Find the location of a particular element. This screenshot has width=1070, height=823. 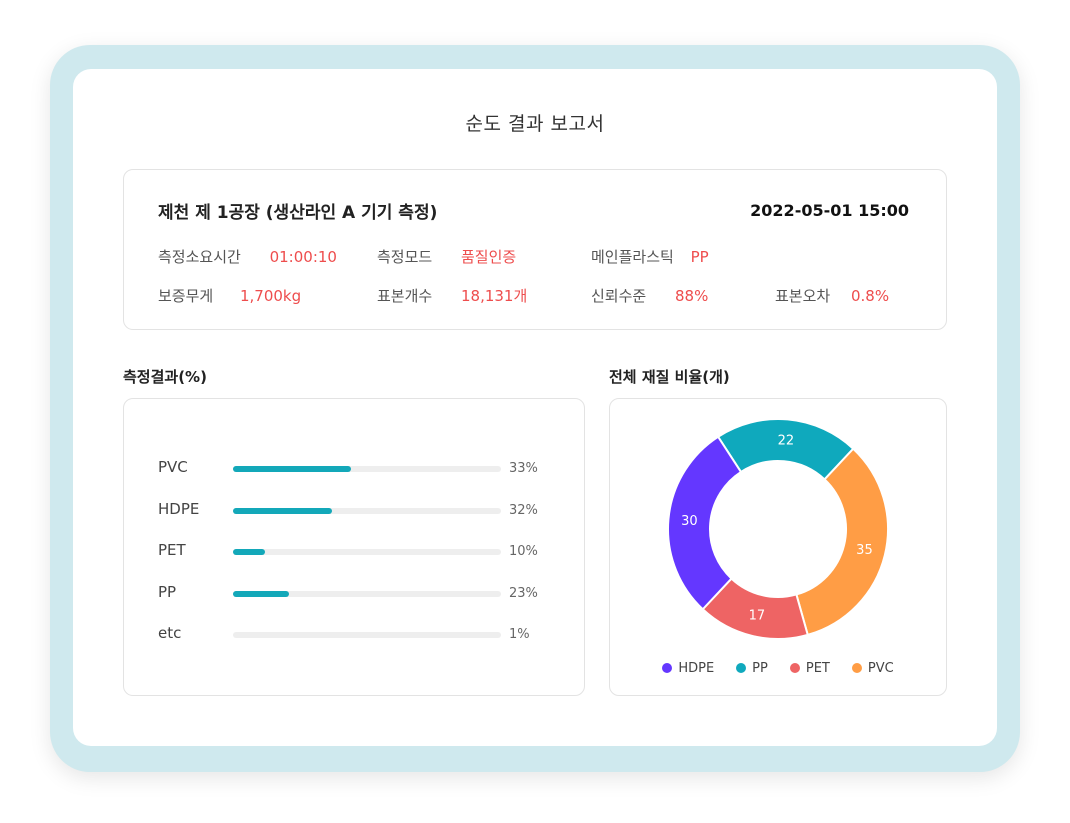

info-item-main-plastic: 메인플라스틱 PP is located at coordinates (650, 256).